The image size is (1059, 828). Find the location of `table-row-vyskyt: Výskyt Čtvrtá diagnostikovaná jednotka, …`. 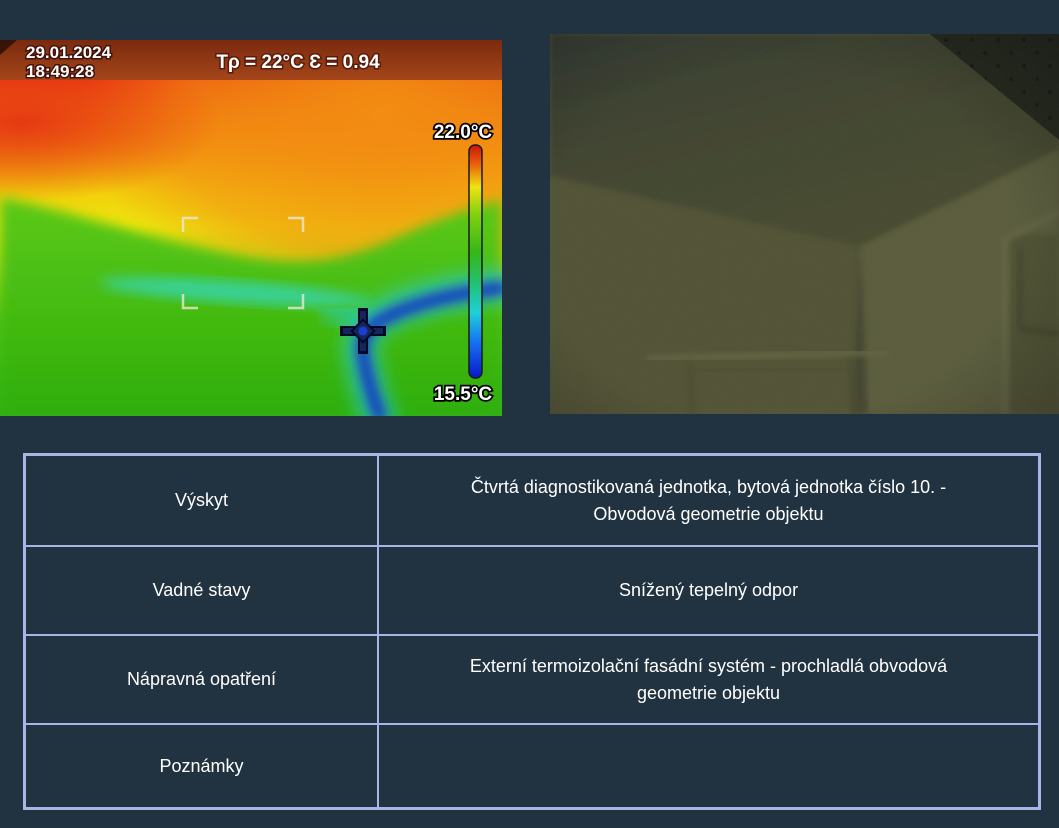

table-row-vyskyt: Výskyt Čtvrtá diagnostikovaná jednotka, … is located at coordinates (532, 500).